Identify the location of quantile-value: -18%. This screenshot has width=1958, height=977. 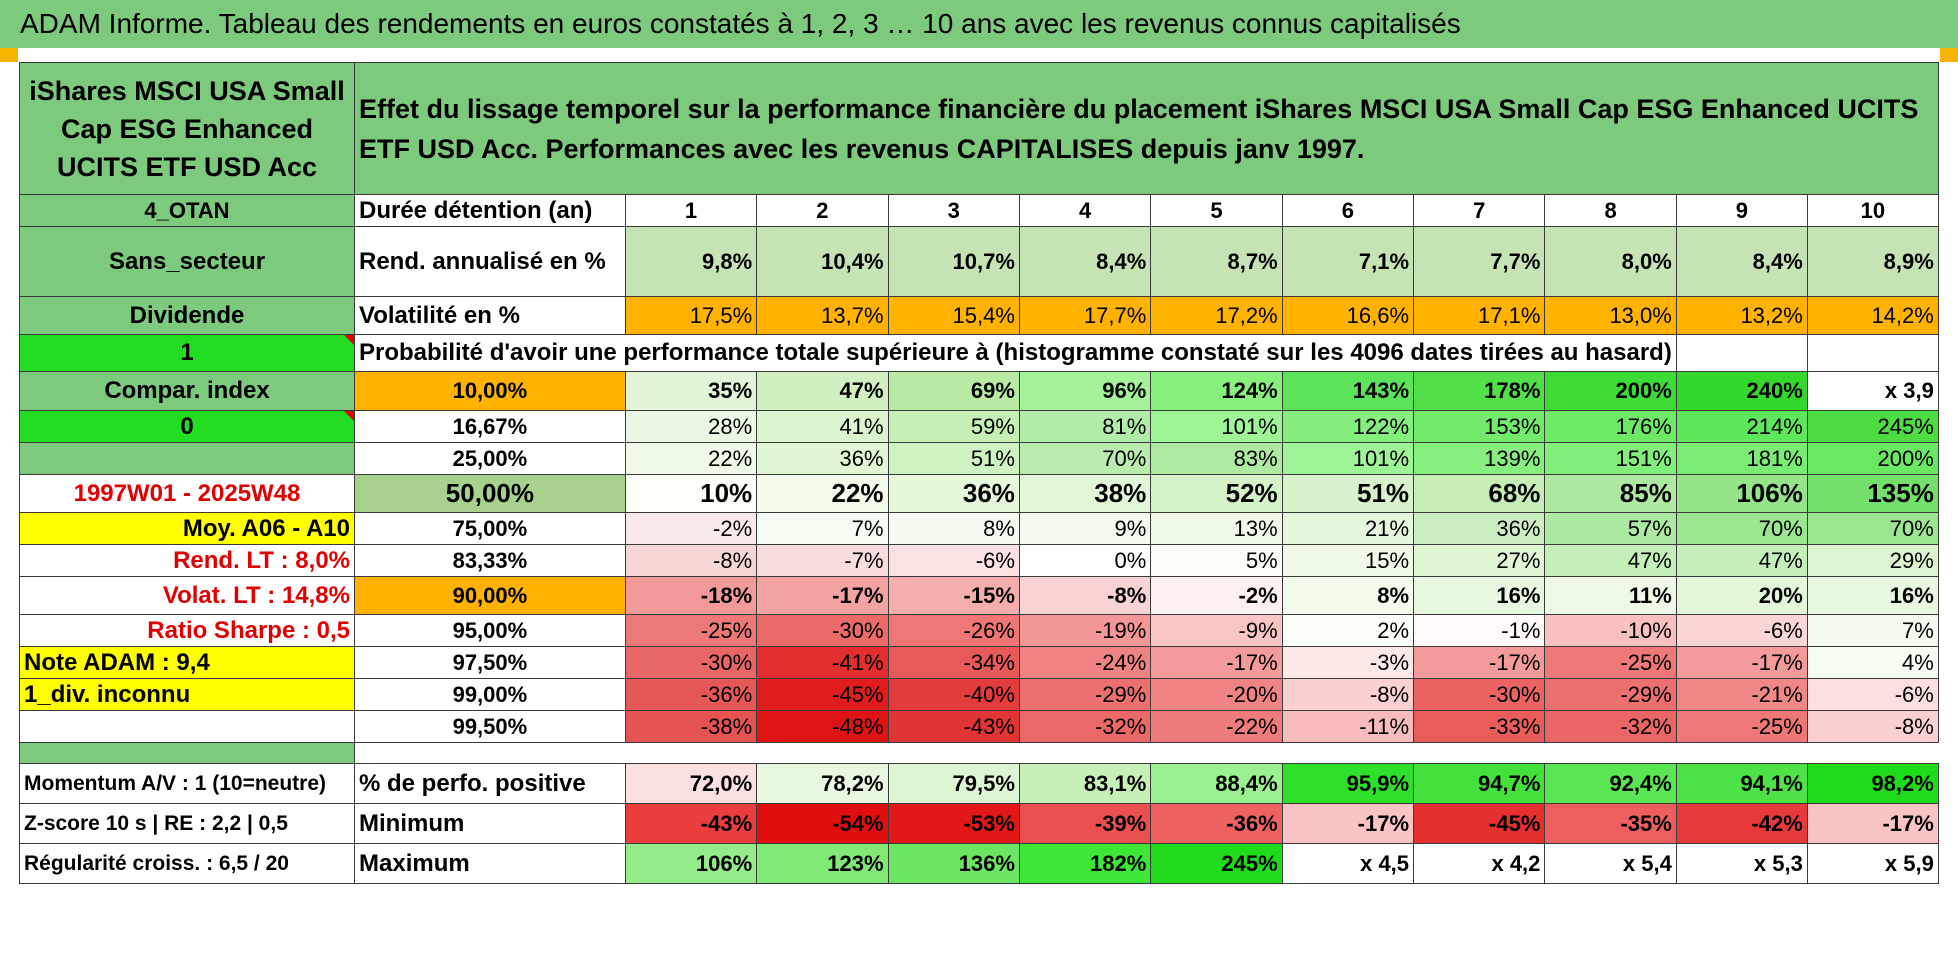
(691, 595).